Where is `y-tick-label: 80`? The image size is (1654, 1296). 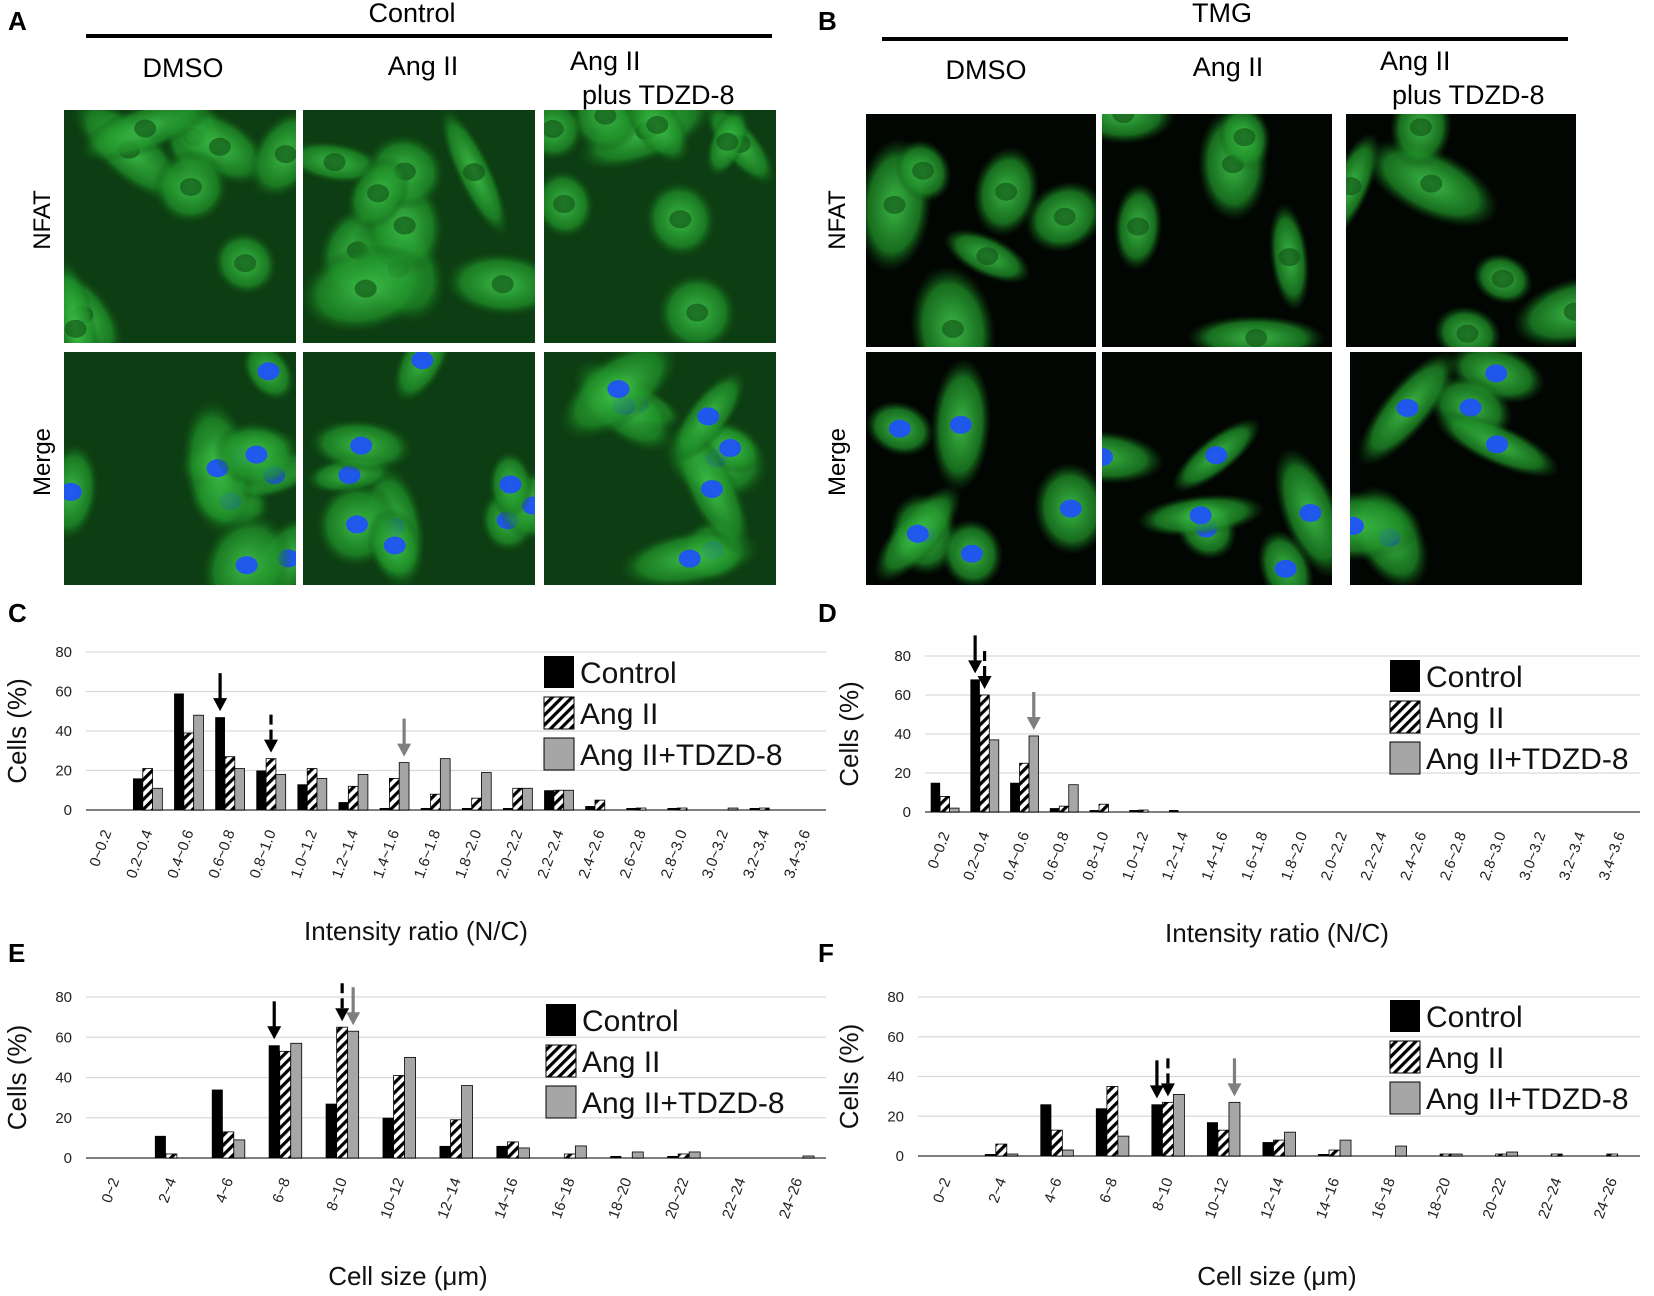
y-tick-label: 80 is located at coordinates (902, 656).